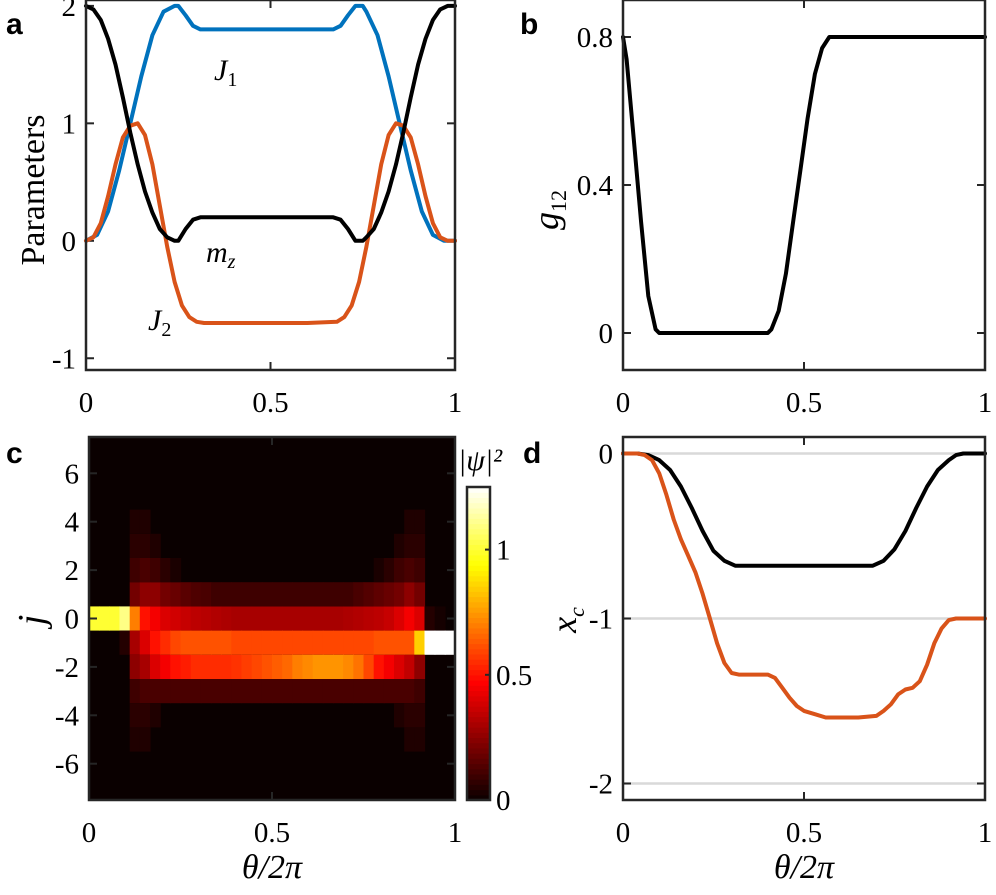  What do you see at coordinates (14, 24) in the screenshot?
I see `panel-a-label: a` at bounding box center [14, 24].